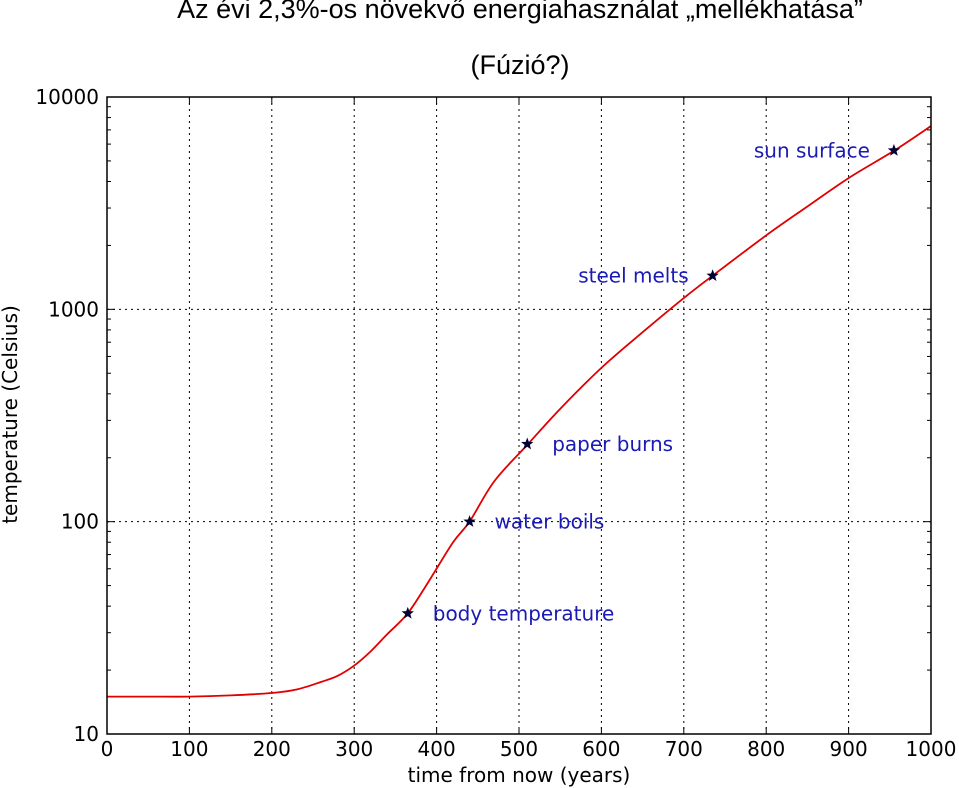  What do you see at coordinates (67, 97) in the screenshot?
I see `y-tick-label: 10000` at bounding box center [67, 97].